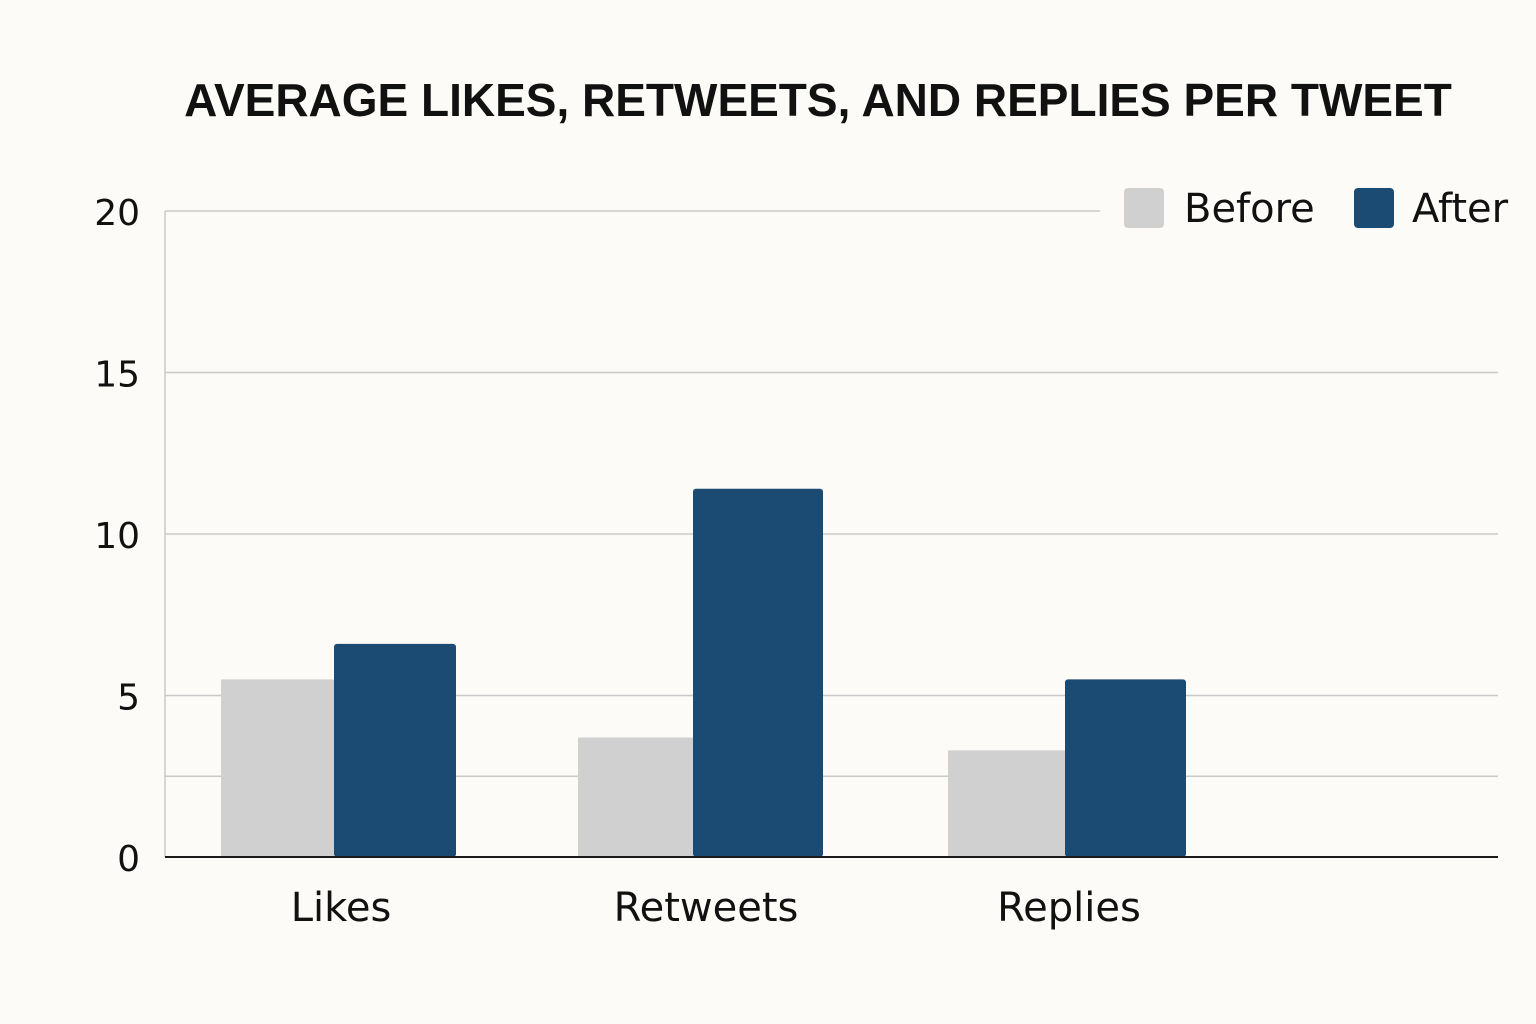  What do you see at coordinates (1006, 803) in the screenshot?
I see `bar-before-replies` at bounding box center [1006, 803].